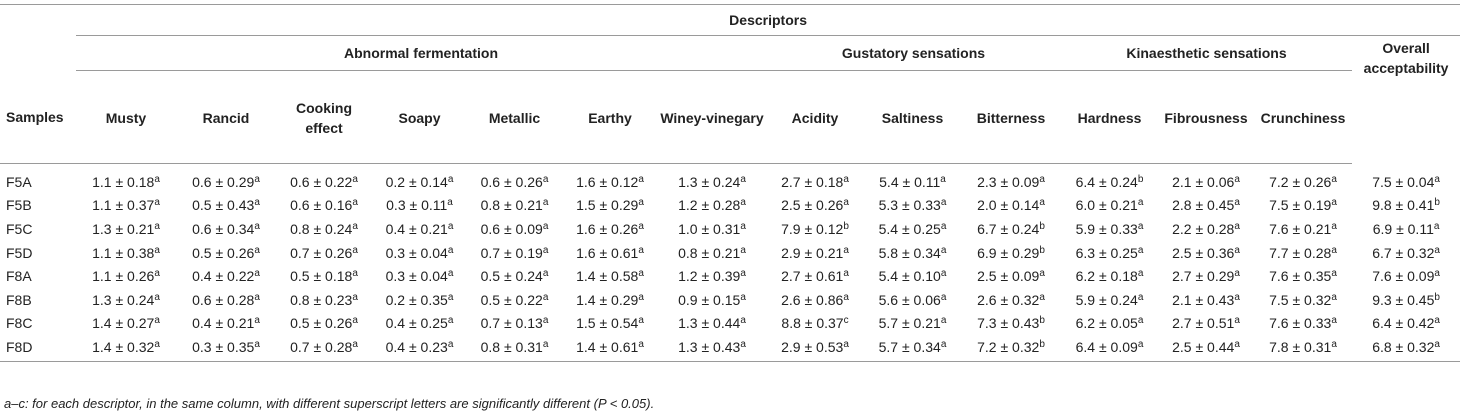 This screenshot has width=1460, height=418. Describe the element at coordinates (1106, 252) in the screenshot. I see `value-text: 6.3 ± 0.25` at that location.